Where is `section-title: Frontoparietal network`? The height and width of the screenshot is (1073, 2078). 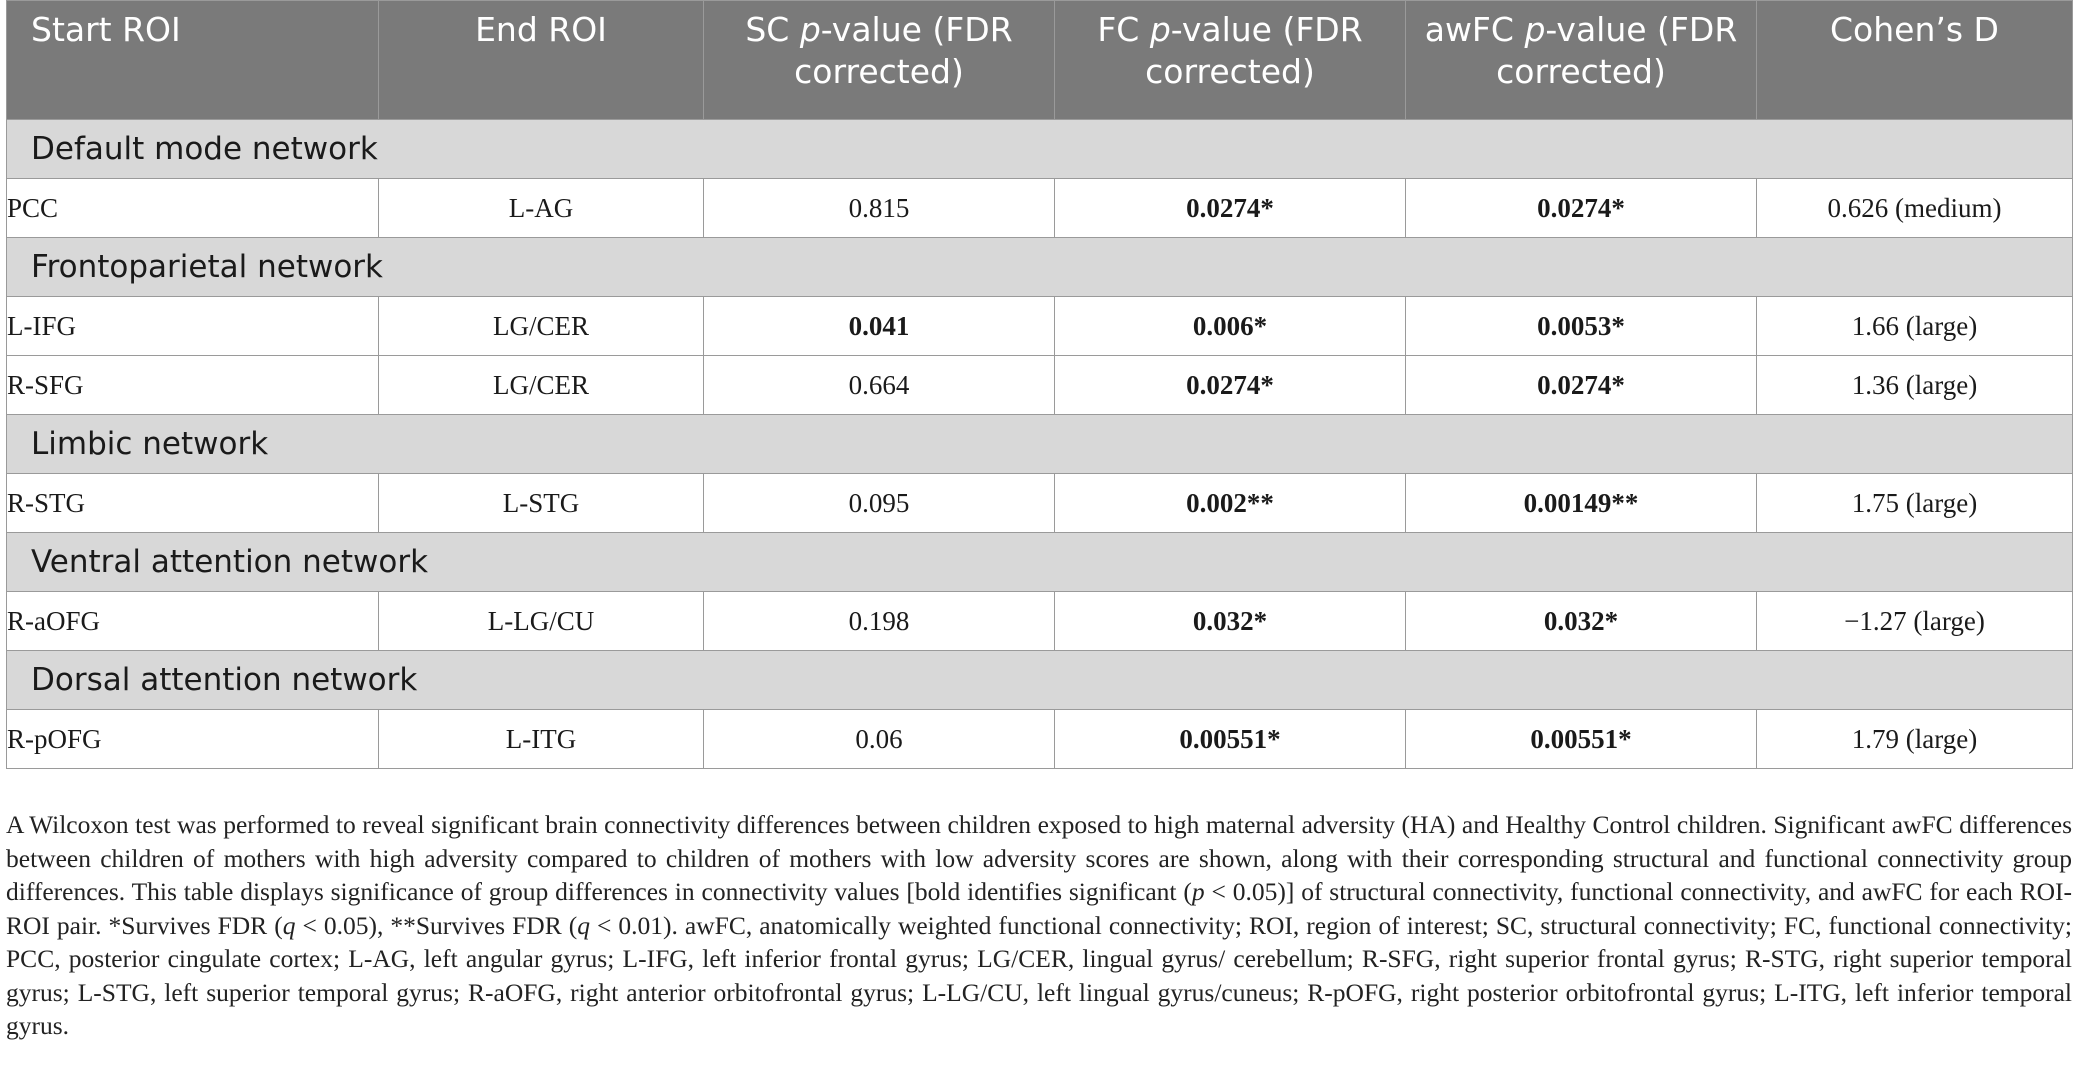 section-title: Frontoparietal network is located at coordinates (1039, 267).